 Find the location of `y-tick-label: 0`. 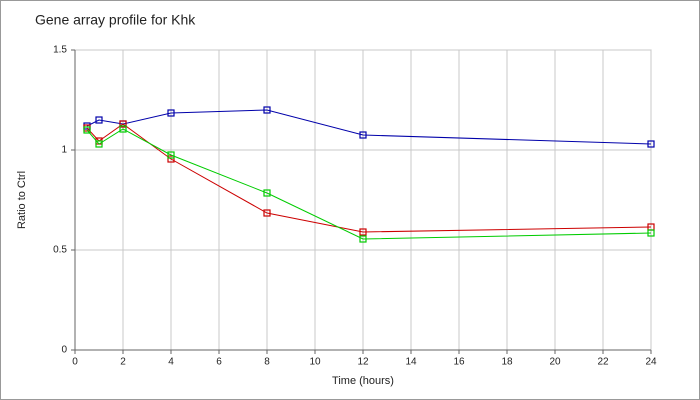

y-tick-label: 0 is located at coordinates (64, 350).